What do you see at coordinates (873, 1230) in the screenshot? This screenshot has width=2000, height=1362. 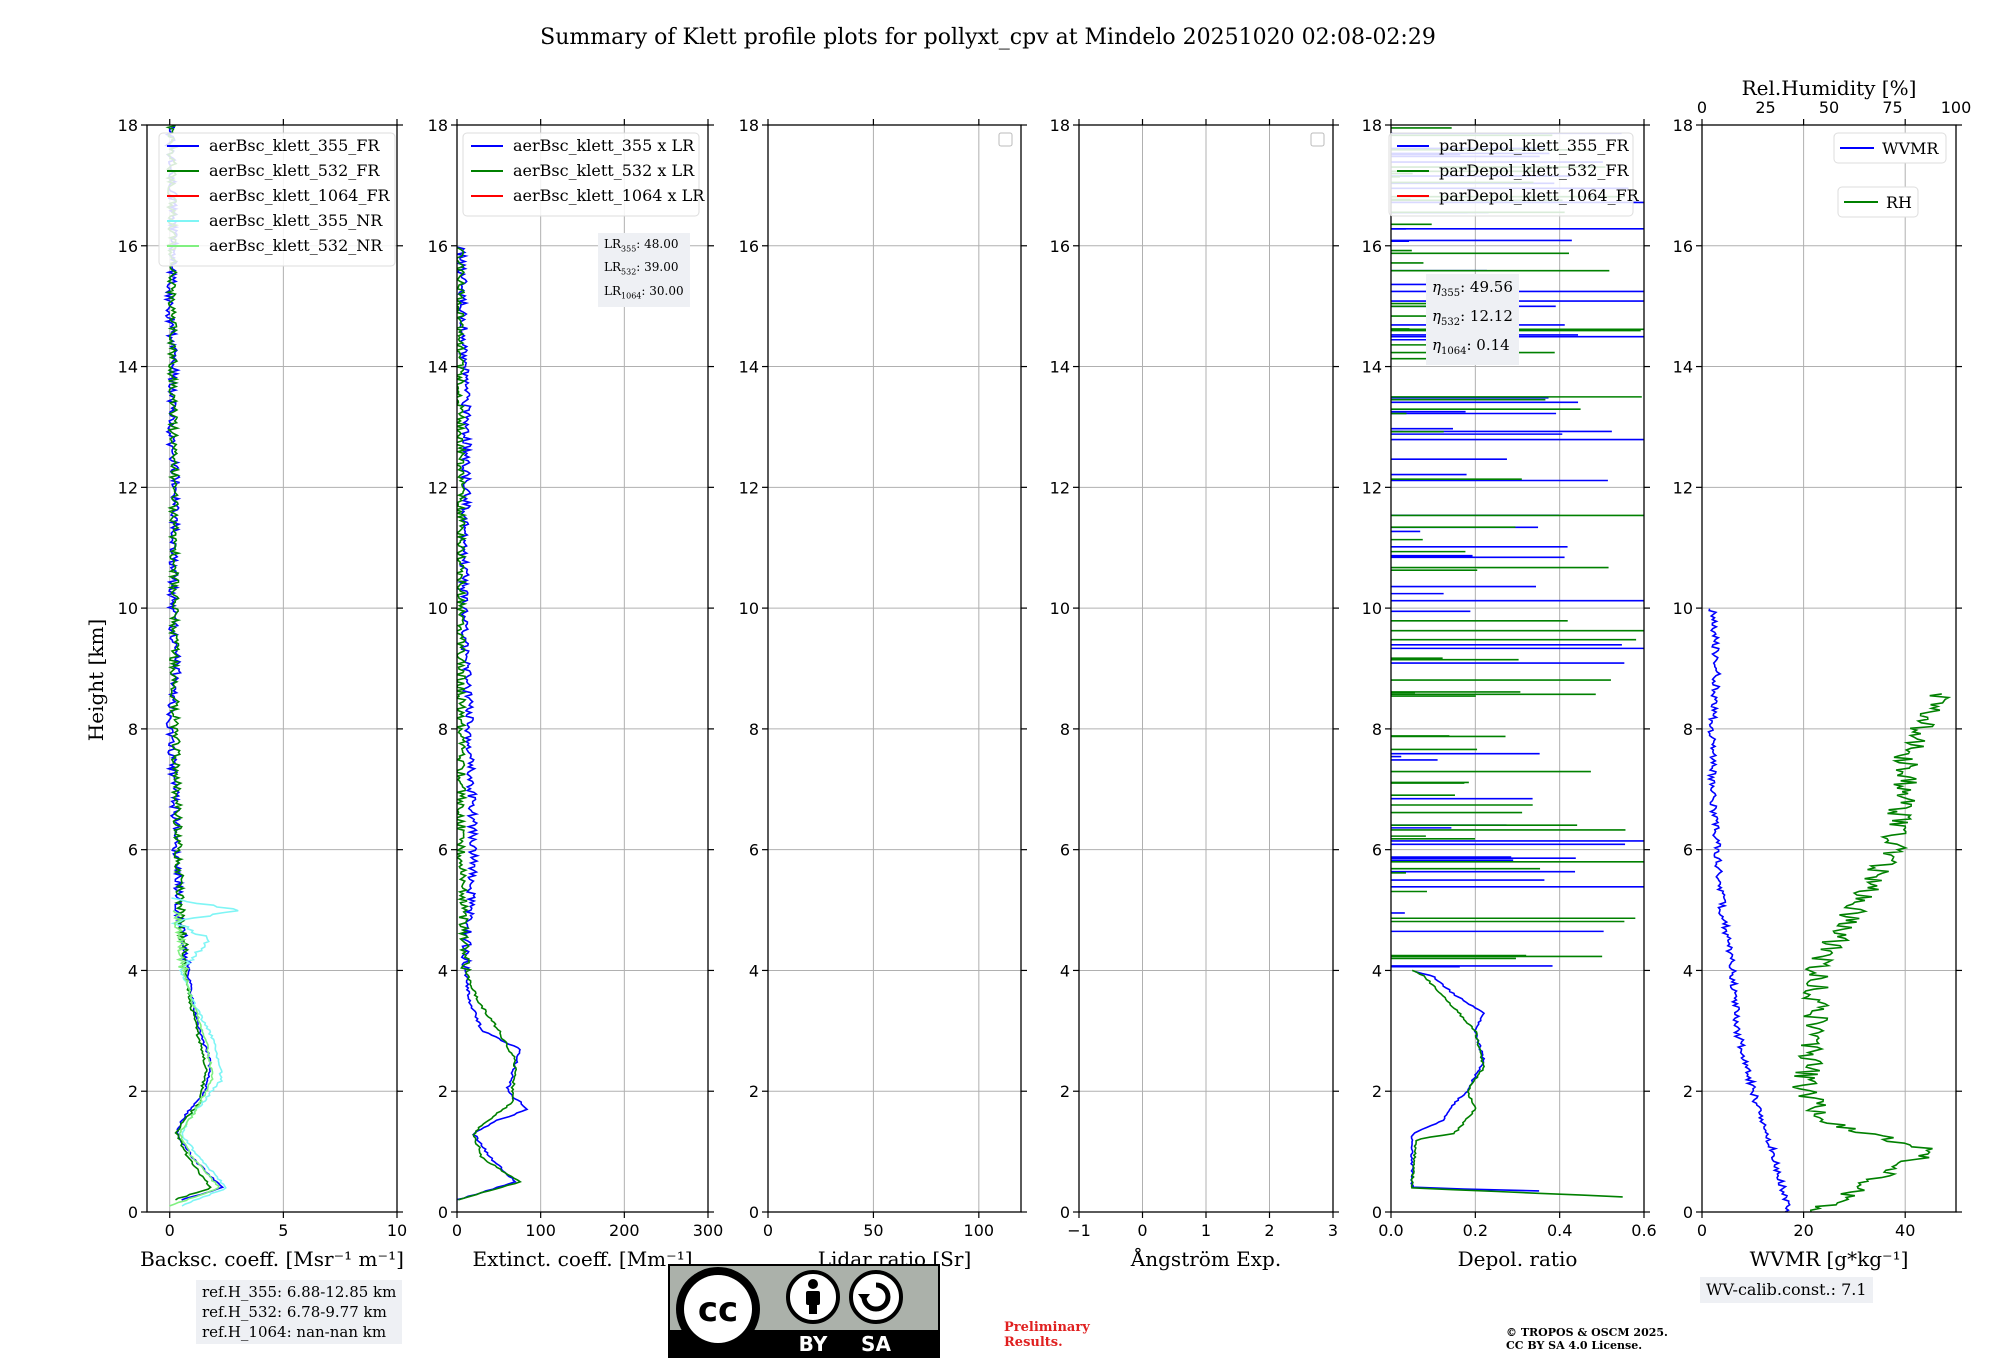 I see `x-tick-label: 50` at bounding box center [873, 1230].